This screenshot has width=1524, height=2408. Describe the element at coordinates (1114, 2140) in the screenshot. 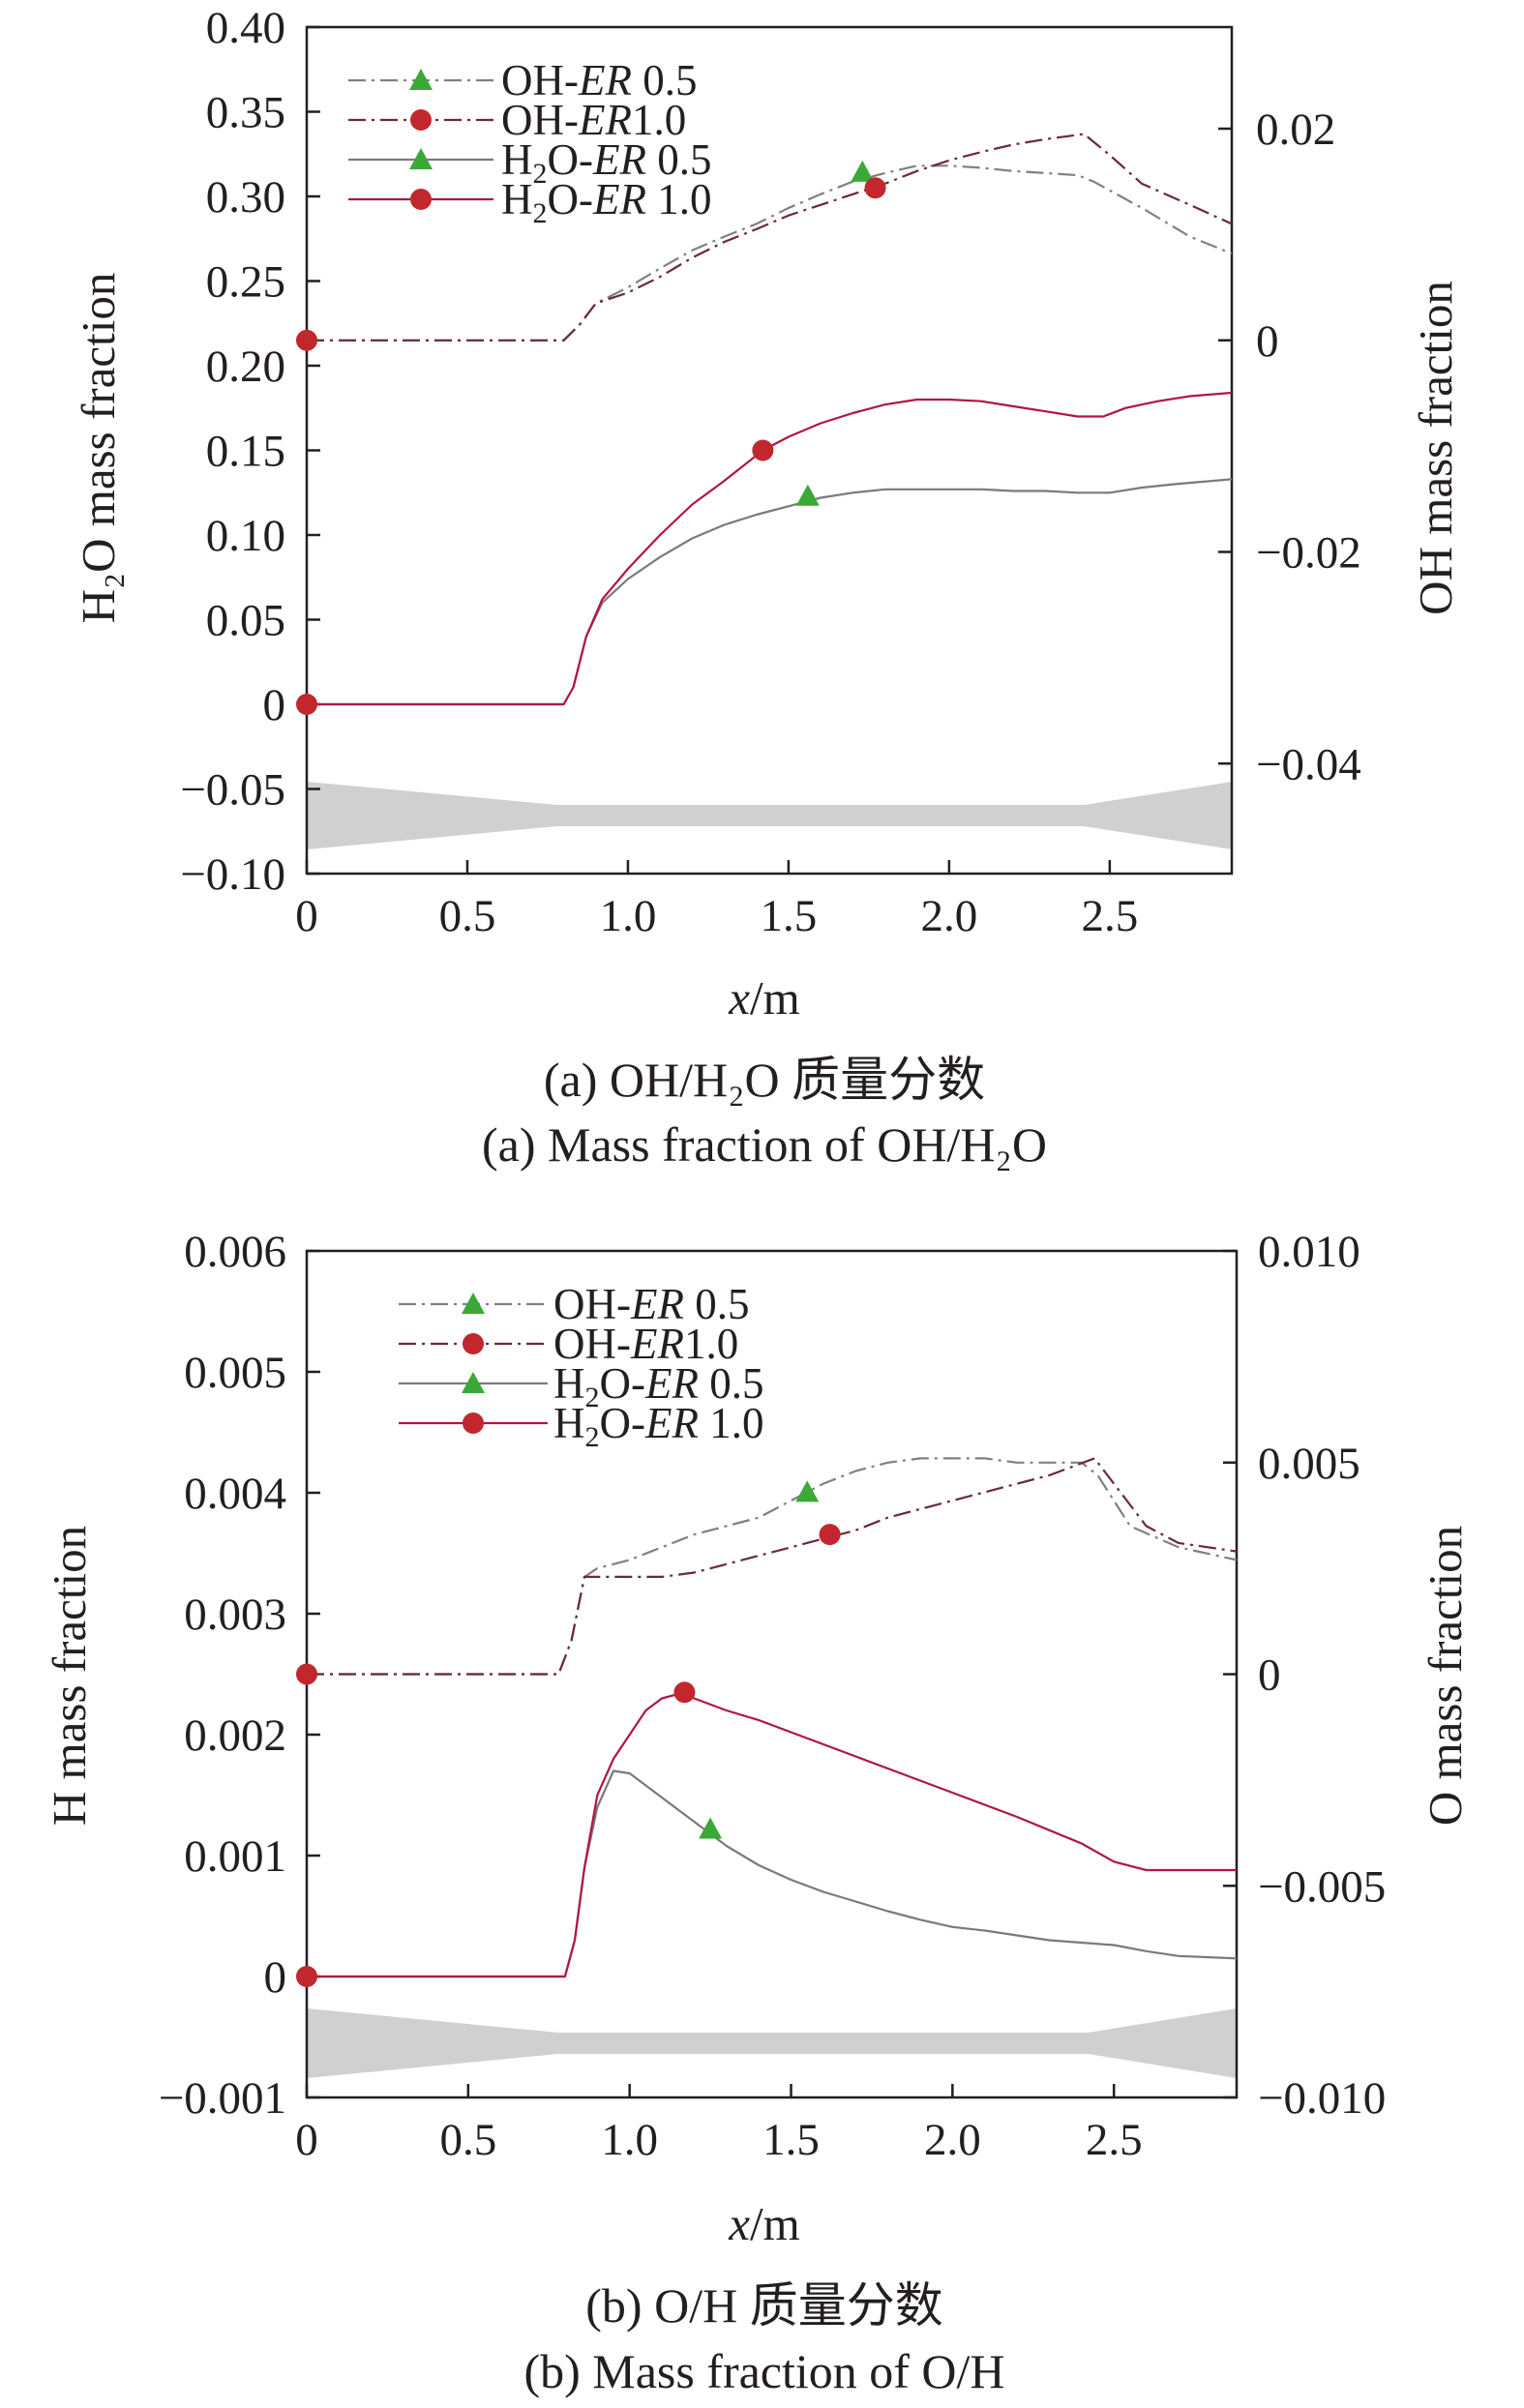

I see `panel-b-x-tick-label: 2.5` at that location.